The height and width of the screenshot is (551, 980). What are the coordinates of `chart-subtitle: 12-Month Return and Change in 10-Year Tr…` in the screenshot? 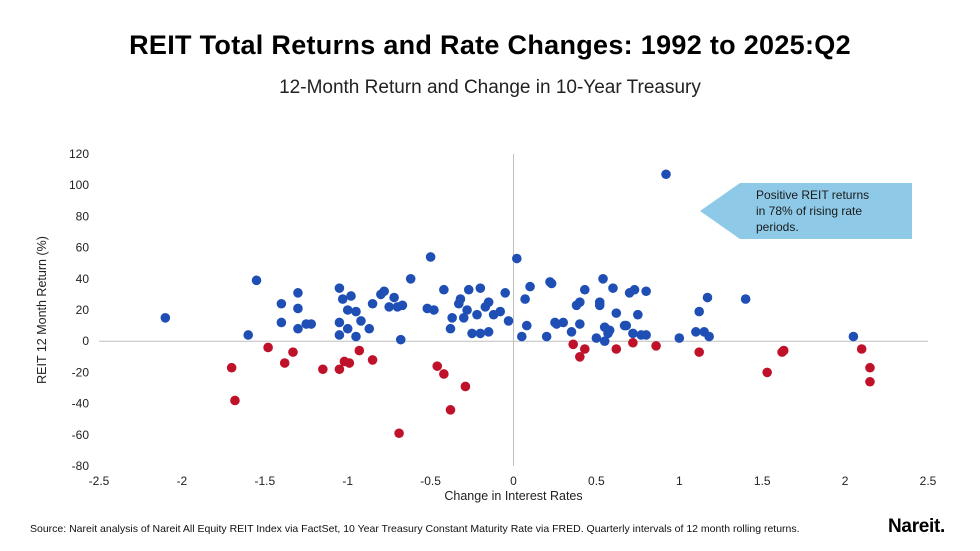 It's located at (490, 87).